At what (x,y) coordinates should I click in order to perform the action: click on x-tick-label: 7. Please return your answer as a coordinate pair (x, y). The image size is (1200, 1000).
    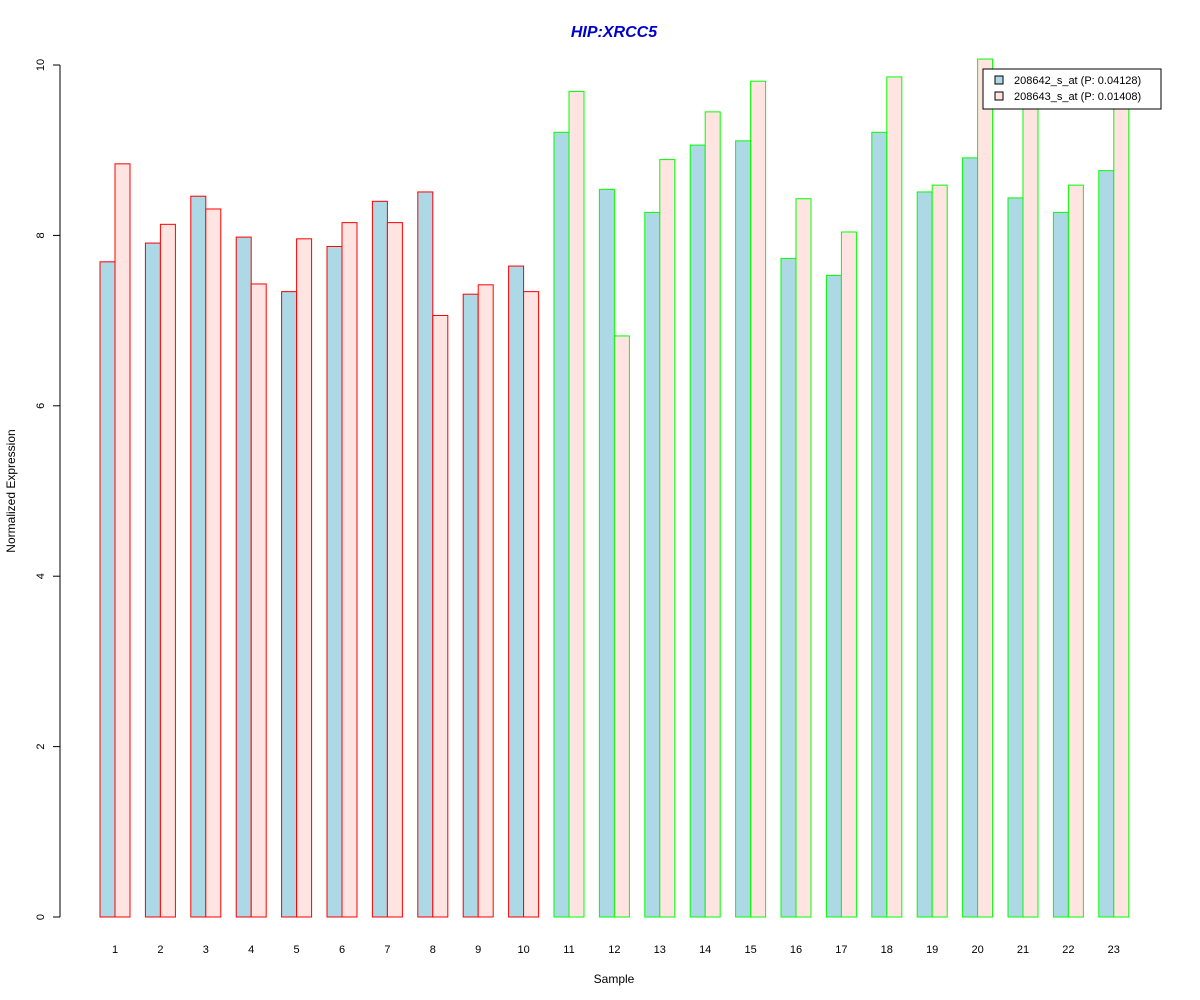
    Looking at the image, I should click on (387, 950).